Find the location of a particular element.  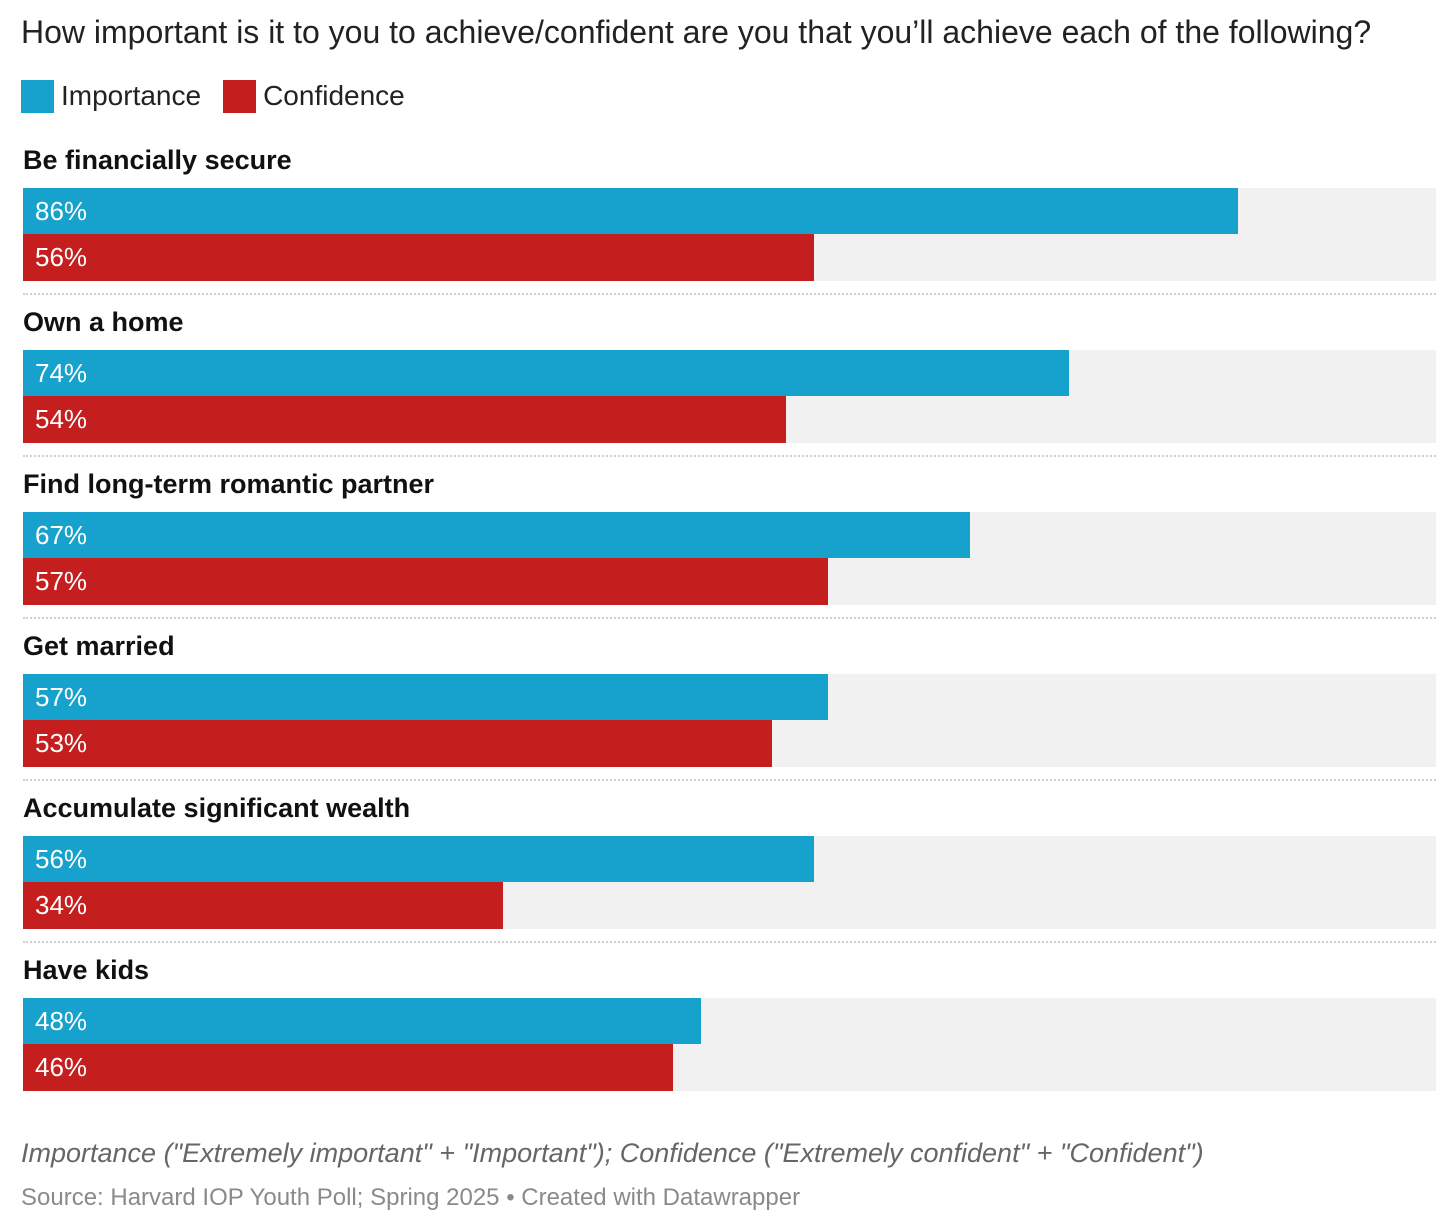

bar-group: Accumulate significant wealth 56% 34% is located at coordinates (729, 869).